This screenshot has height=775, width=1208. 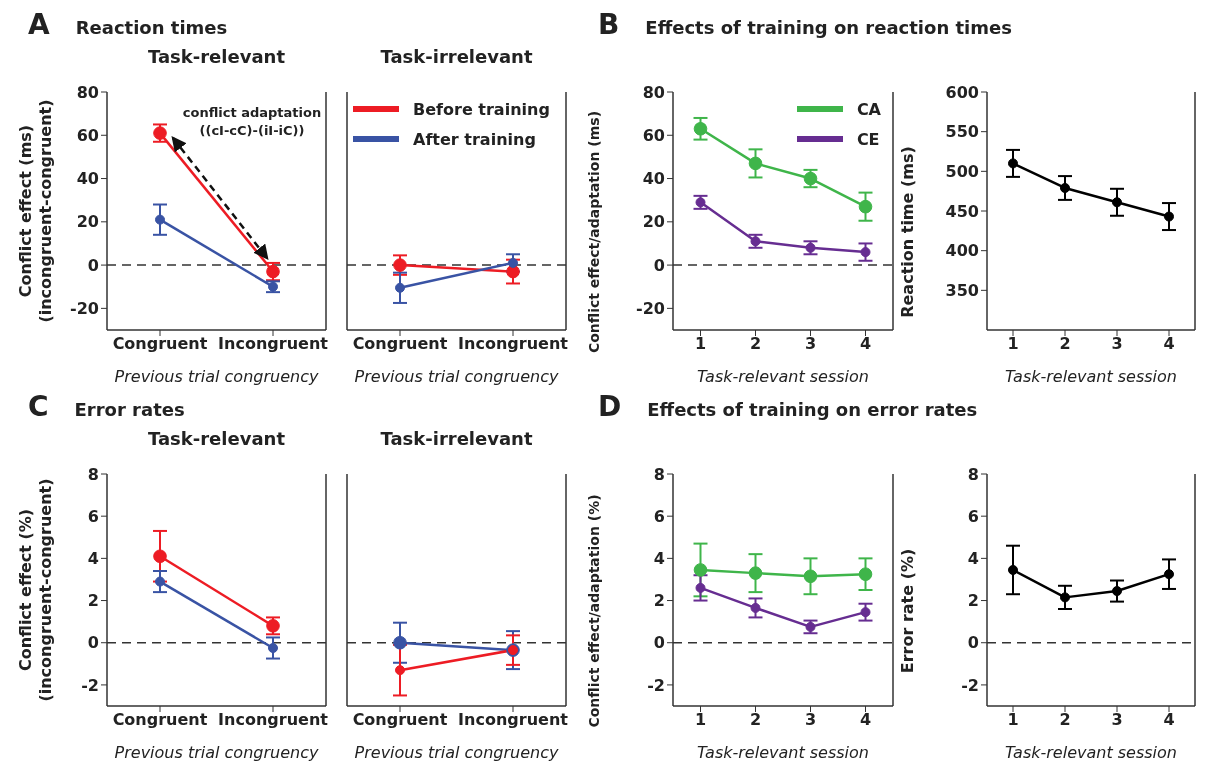 I want to click on y-tick-label: 600, so click(x=962, y=92).